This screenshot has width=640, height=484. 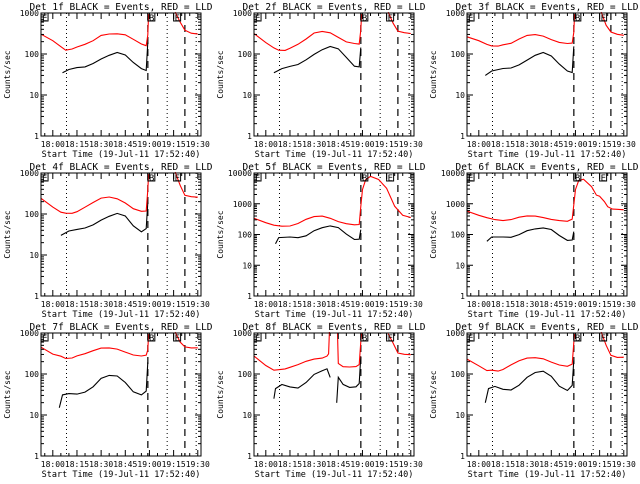 What do you see at coordinates (120, 7) in the screenshot?
I see `chart-title: Det 1f BLACK = Events, RED = LLD` at bounding box center [120, 7].